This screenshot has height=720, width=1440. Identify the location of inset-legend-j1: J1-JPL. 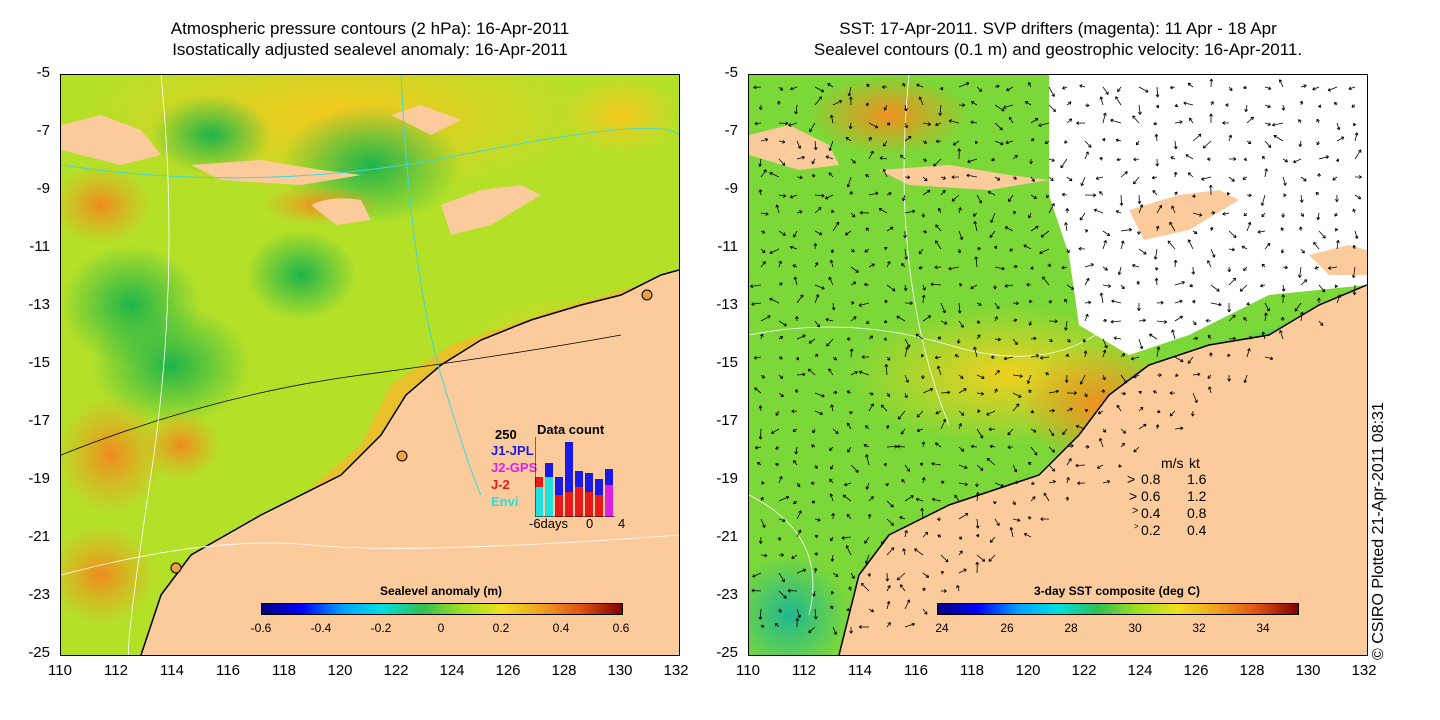
(512, 450).